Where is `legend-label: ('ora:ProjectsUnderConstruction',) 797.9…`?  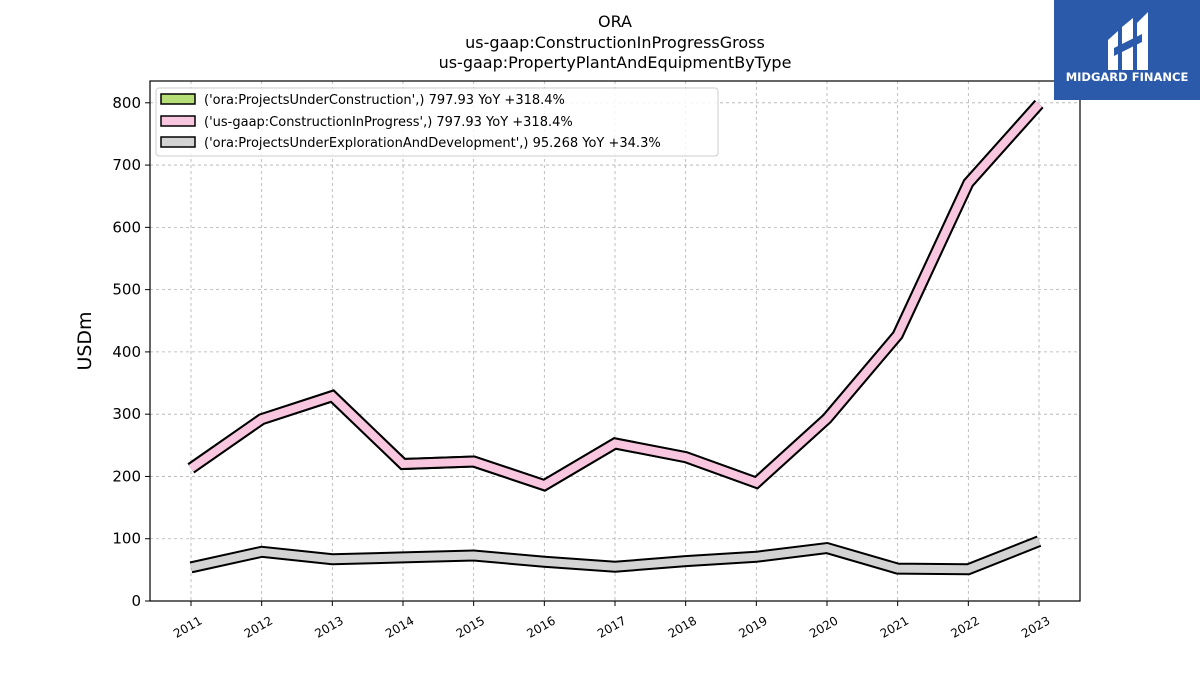 legend-label: ('ora:ProjectsUnderConstruction',) 797.9… is located at coordinates (384, 100).